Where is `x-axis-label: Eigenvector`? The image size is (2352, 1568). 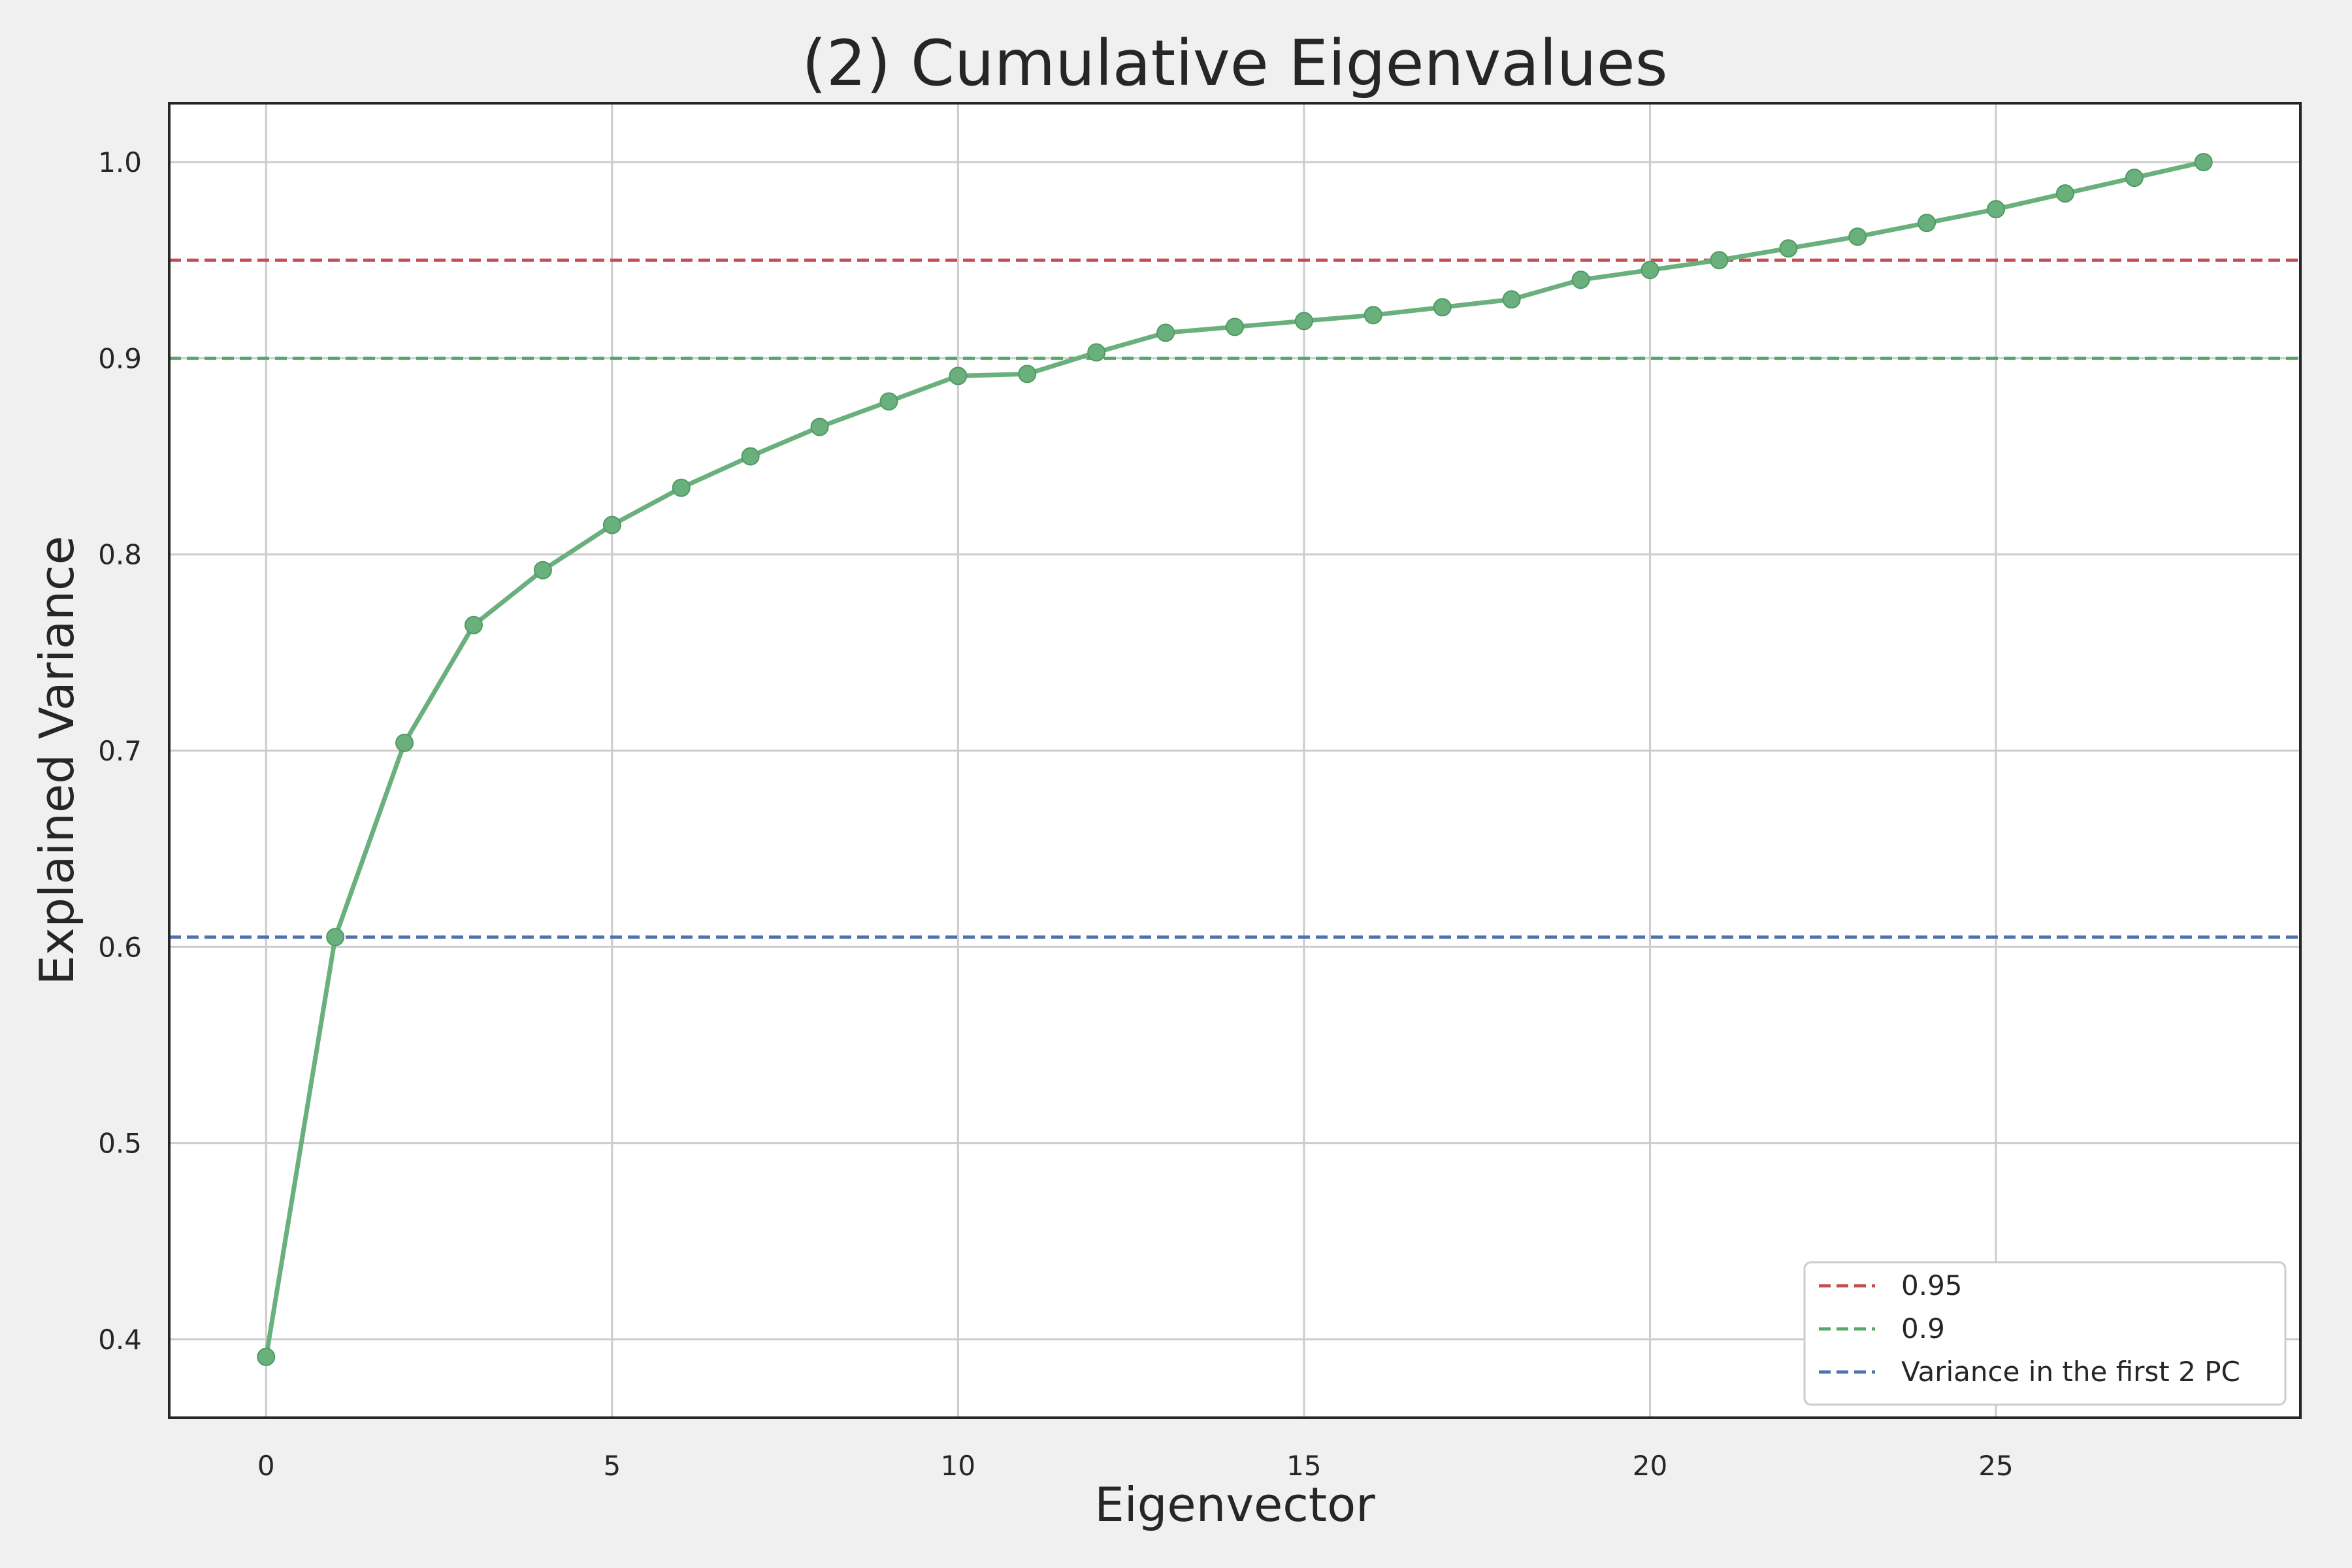
x-axis-label: Eigenvector is located at coordinates (1234, 1504).